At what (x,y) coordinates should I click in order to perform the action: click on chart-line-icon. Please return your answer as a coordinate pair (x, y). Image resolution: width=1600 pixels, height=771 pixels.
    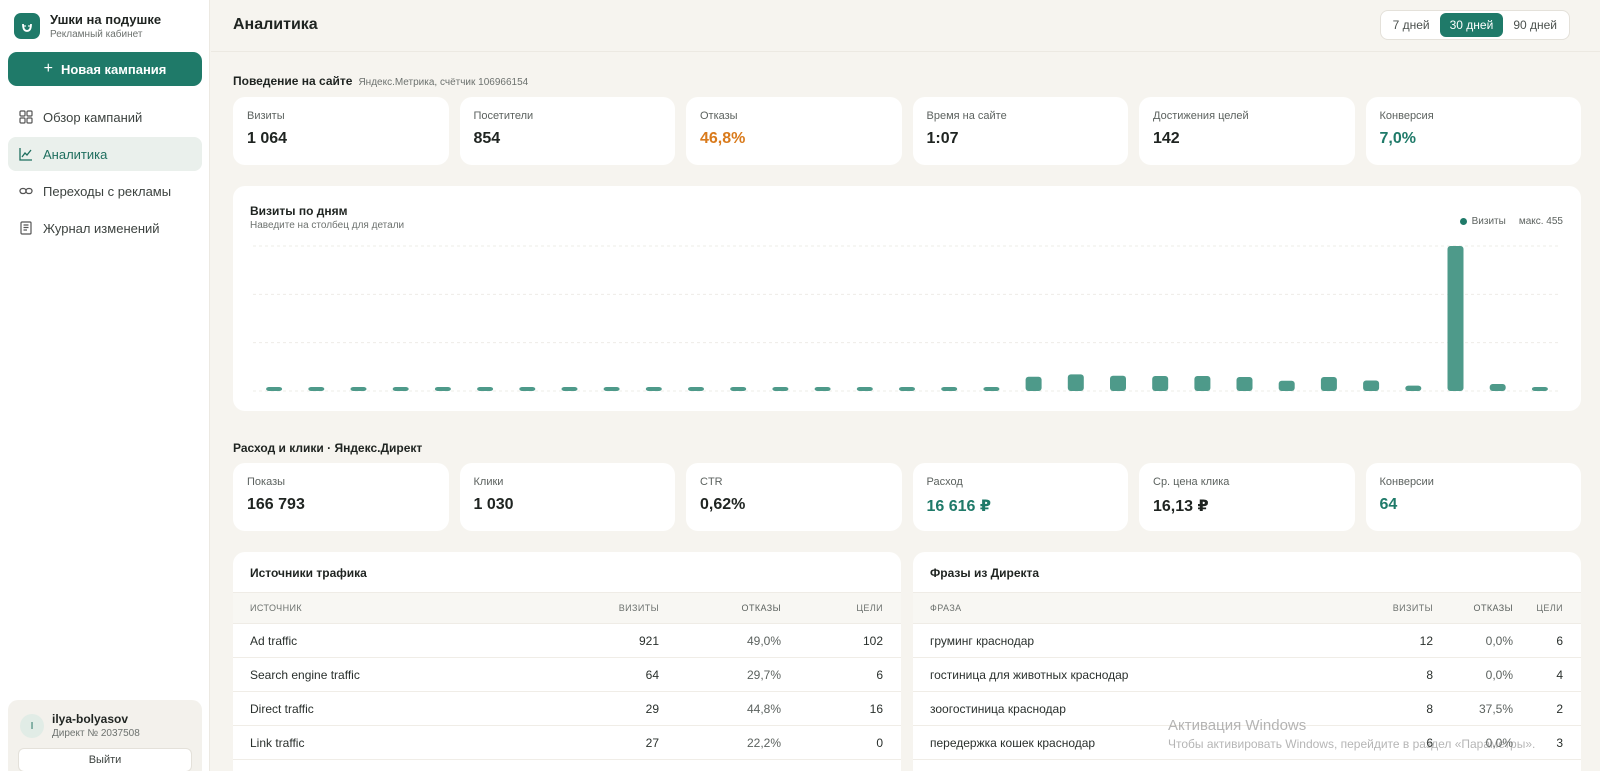
    Looking at the image, I should click on (26, 154).